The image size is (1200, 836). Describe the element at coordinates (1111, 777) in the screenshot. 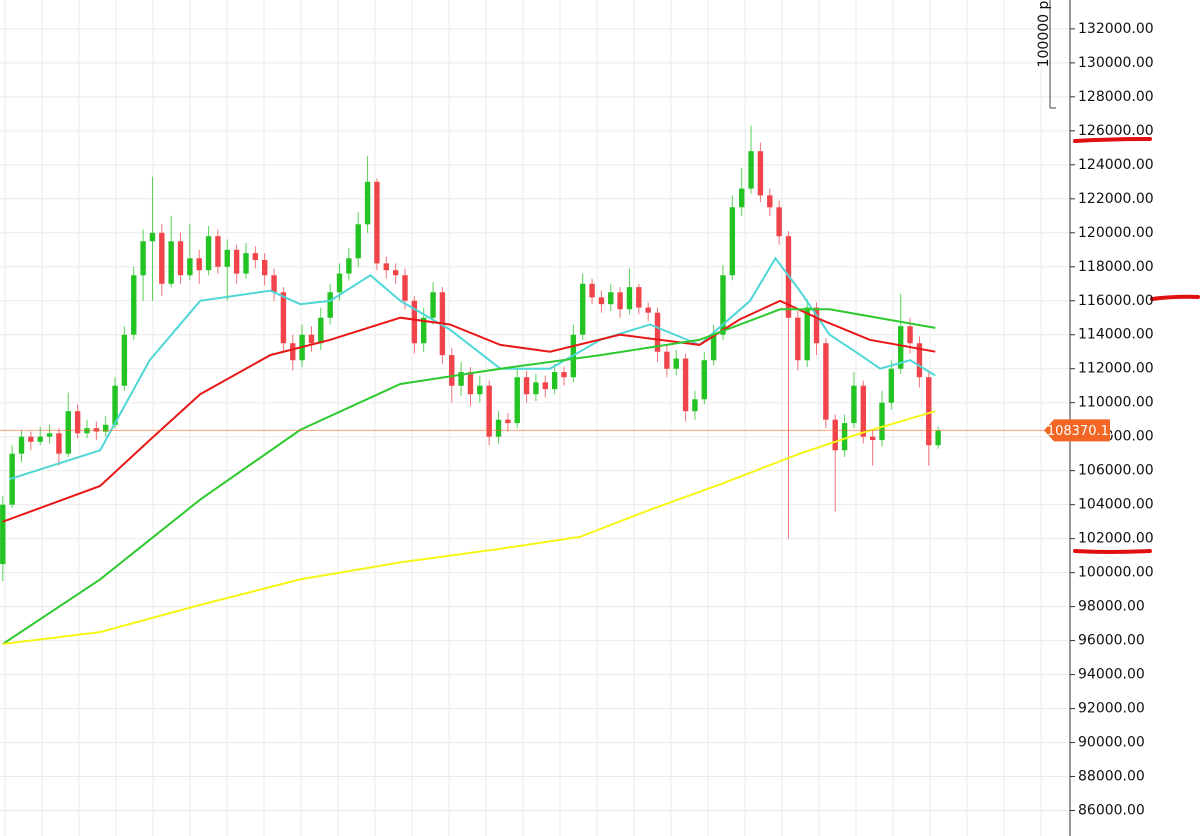

I see `y-tick-label: 88000.00` at that location.